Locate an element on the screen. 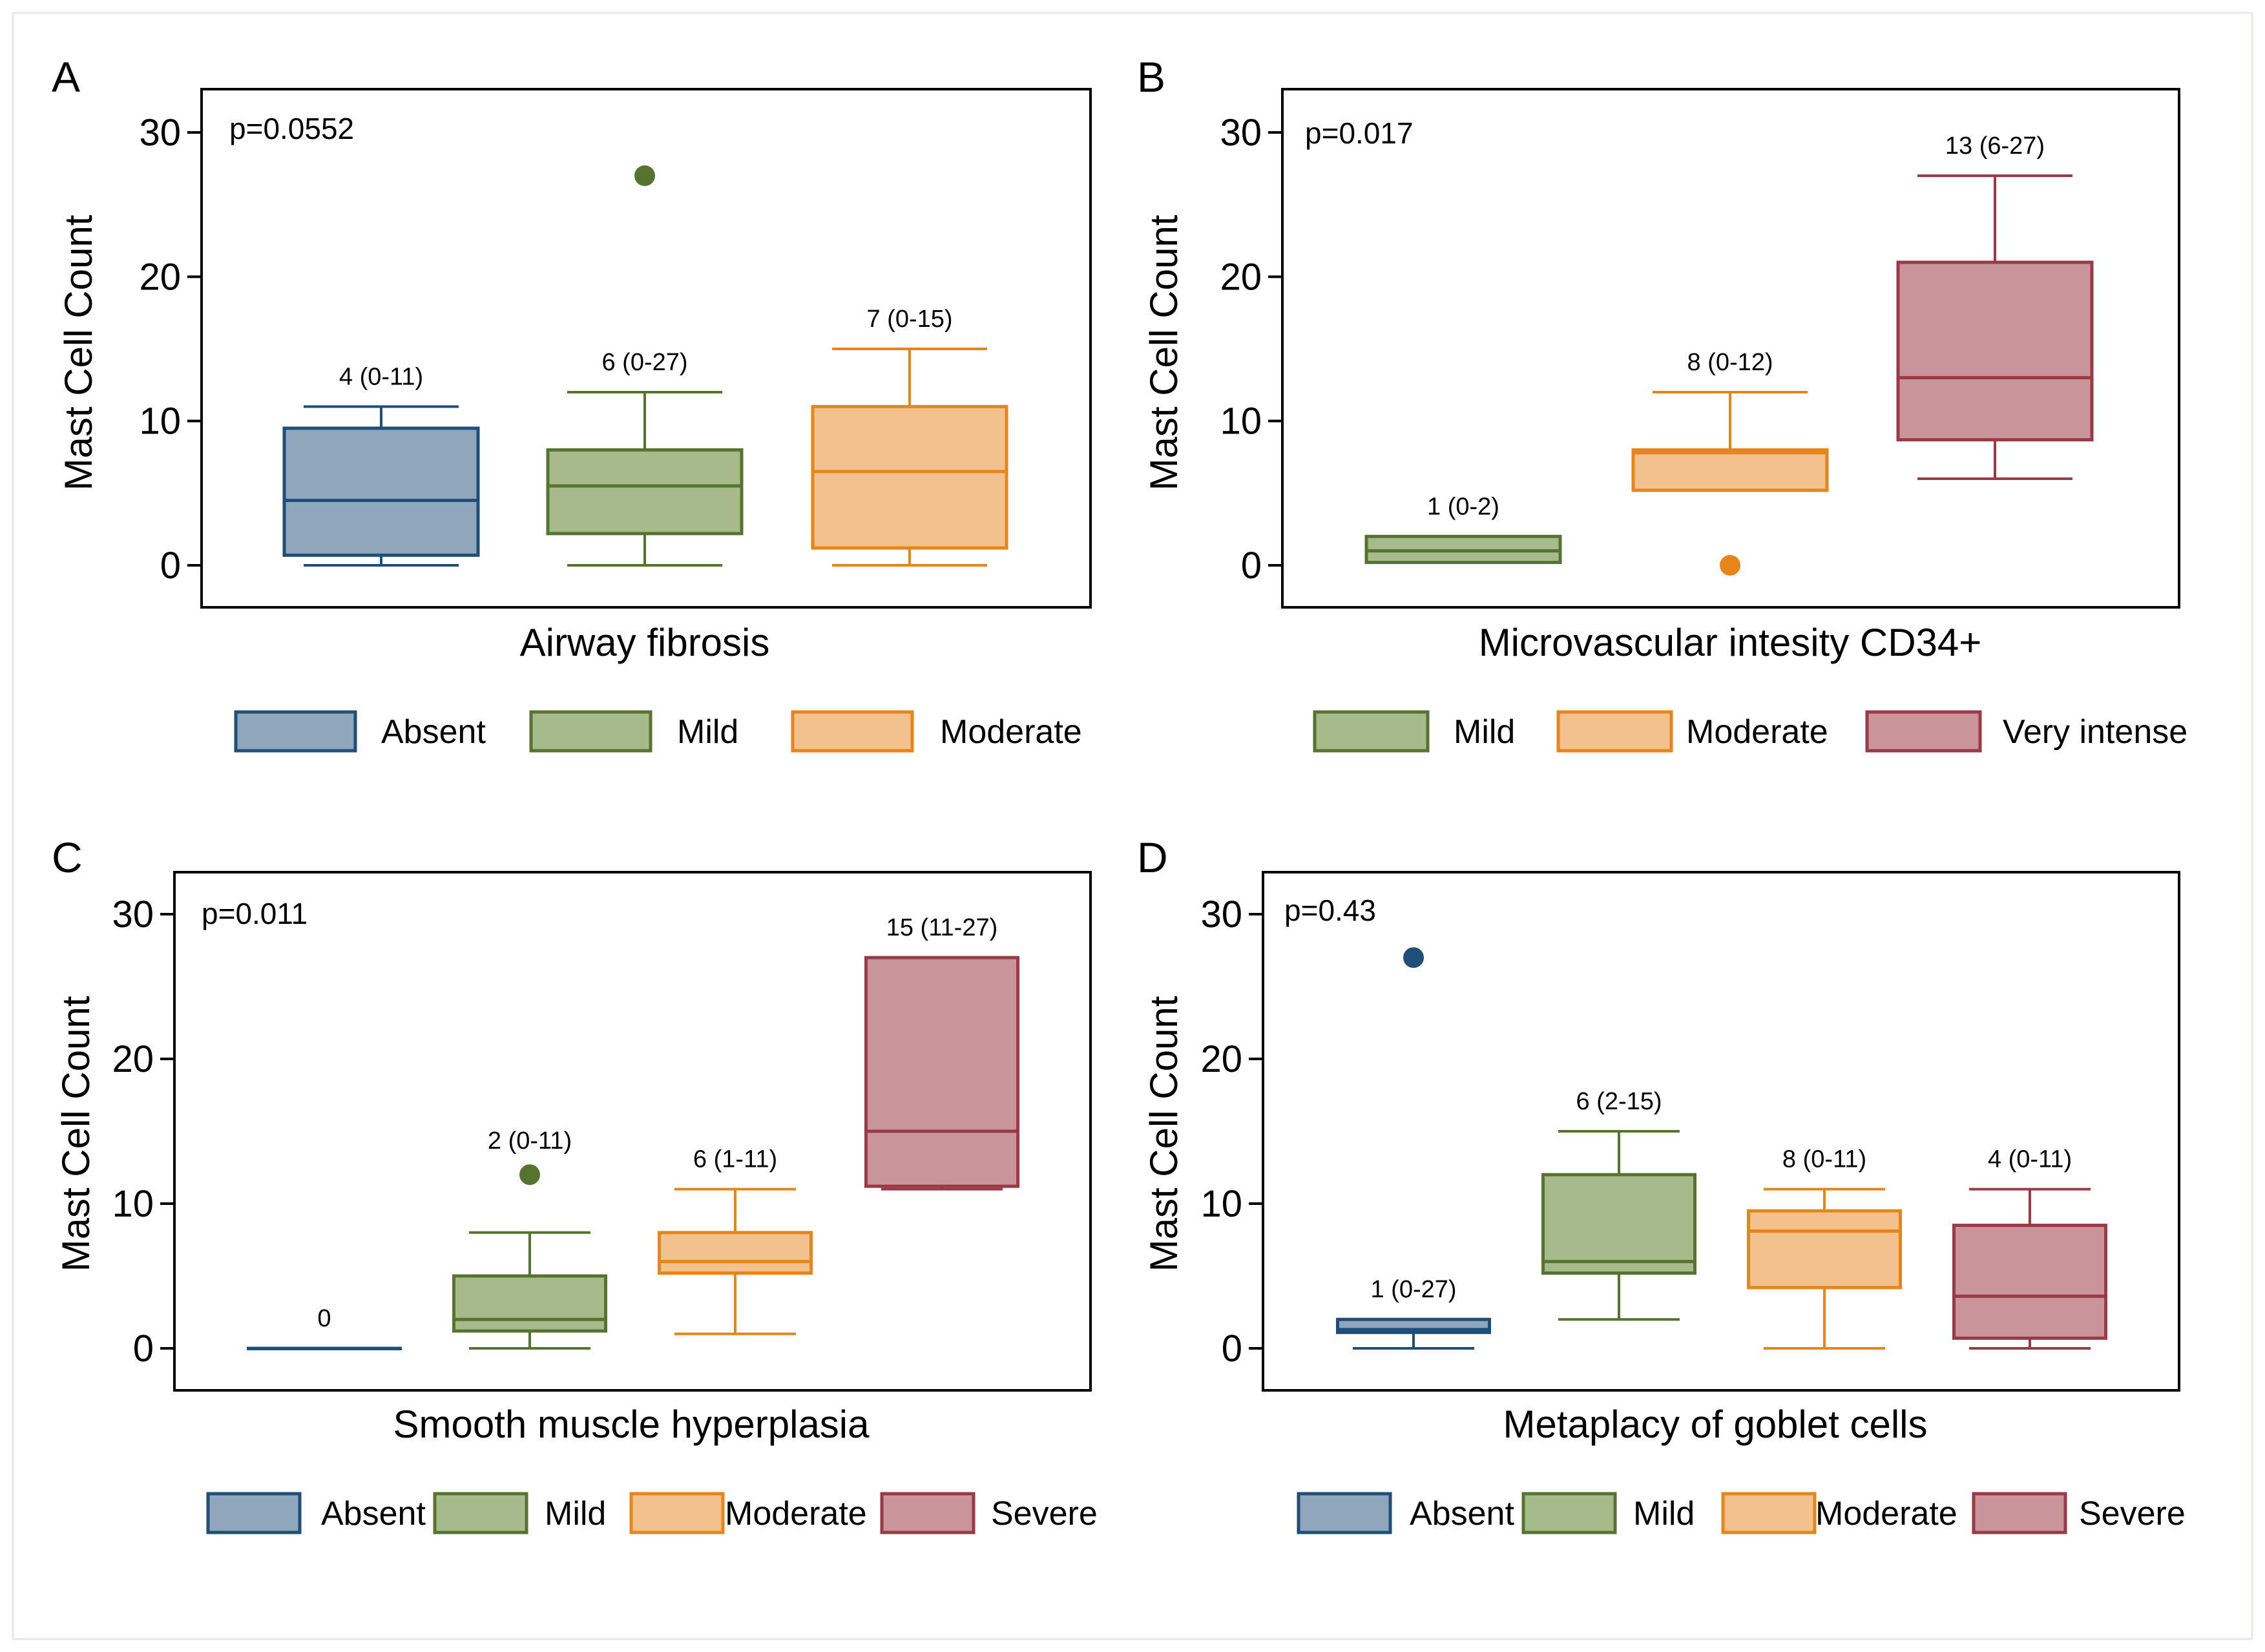  box-annotation: 7 (0-15) is located at coordinates (909, 319).